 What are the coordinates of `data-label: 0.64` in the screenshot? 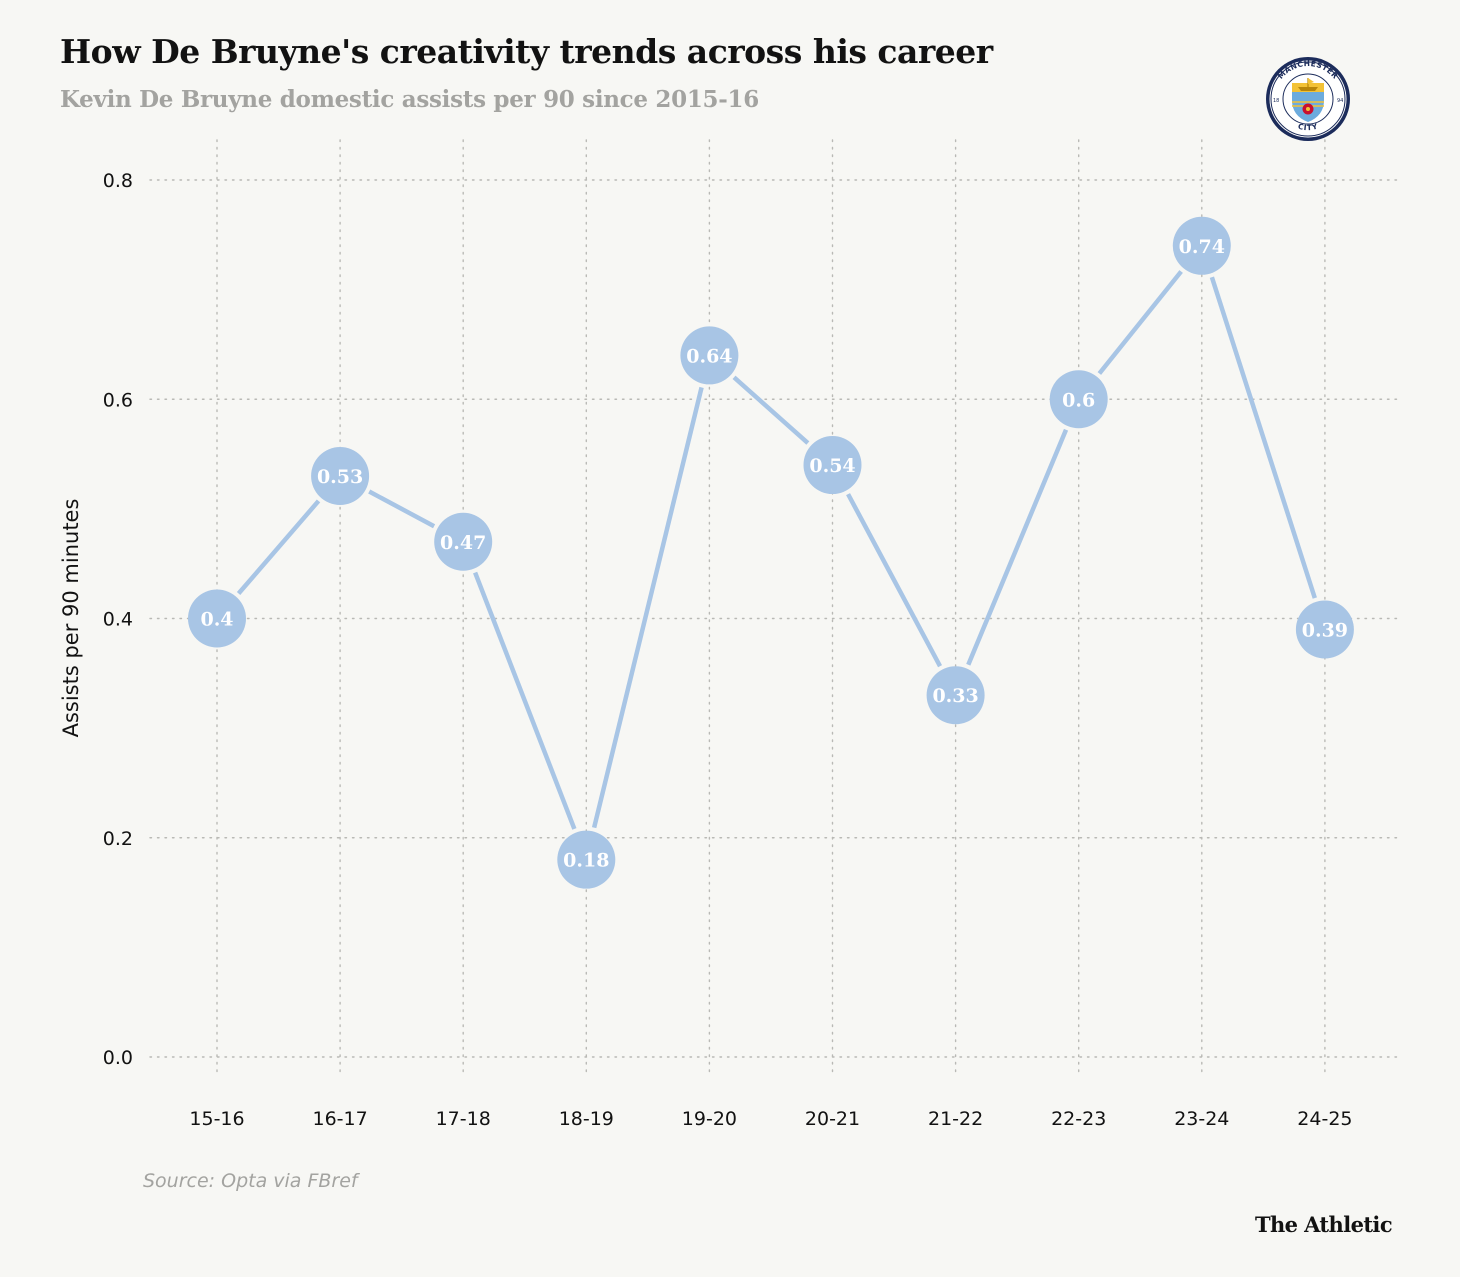 It's located at (709, 356).